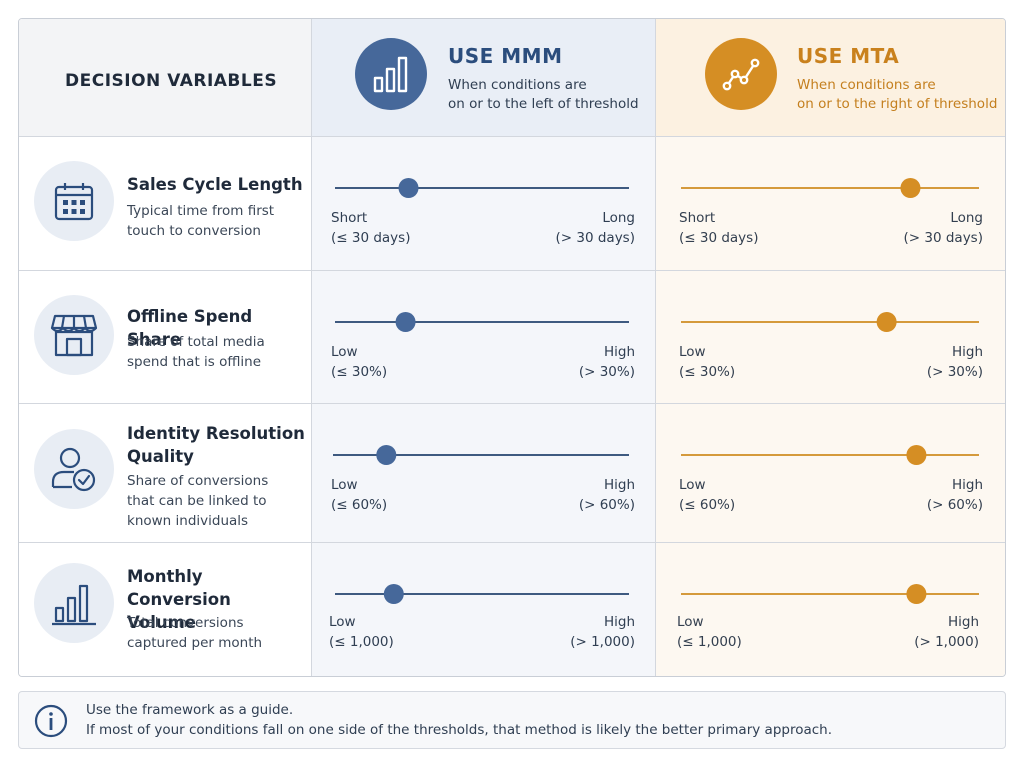 Image resolution: width=1024 pixels, height=768 pixels. What do you see at coordinates (217, 445) in the screenshot?
I see `row-title: Identity Resolution Quality` at bounding box center [217, 445].